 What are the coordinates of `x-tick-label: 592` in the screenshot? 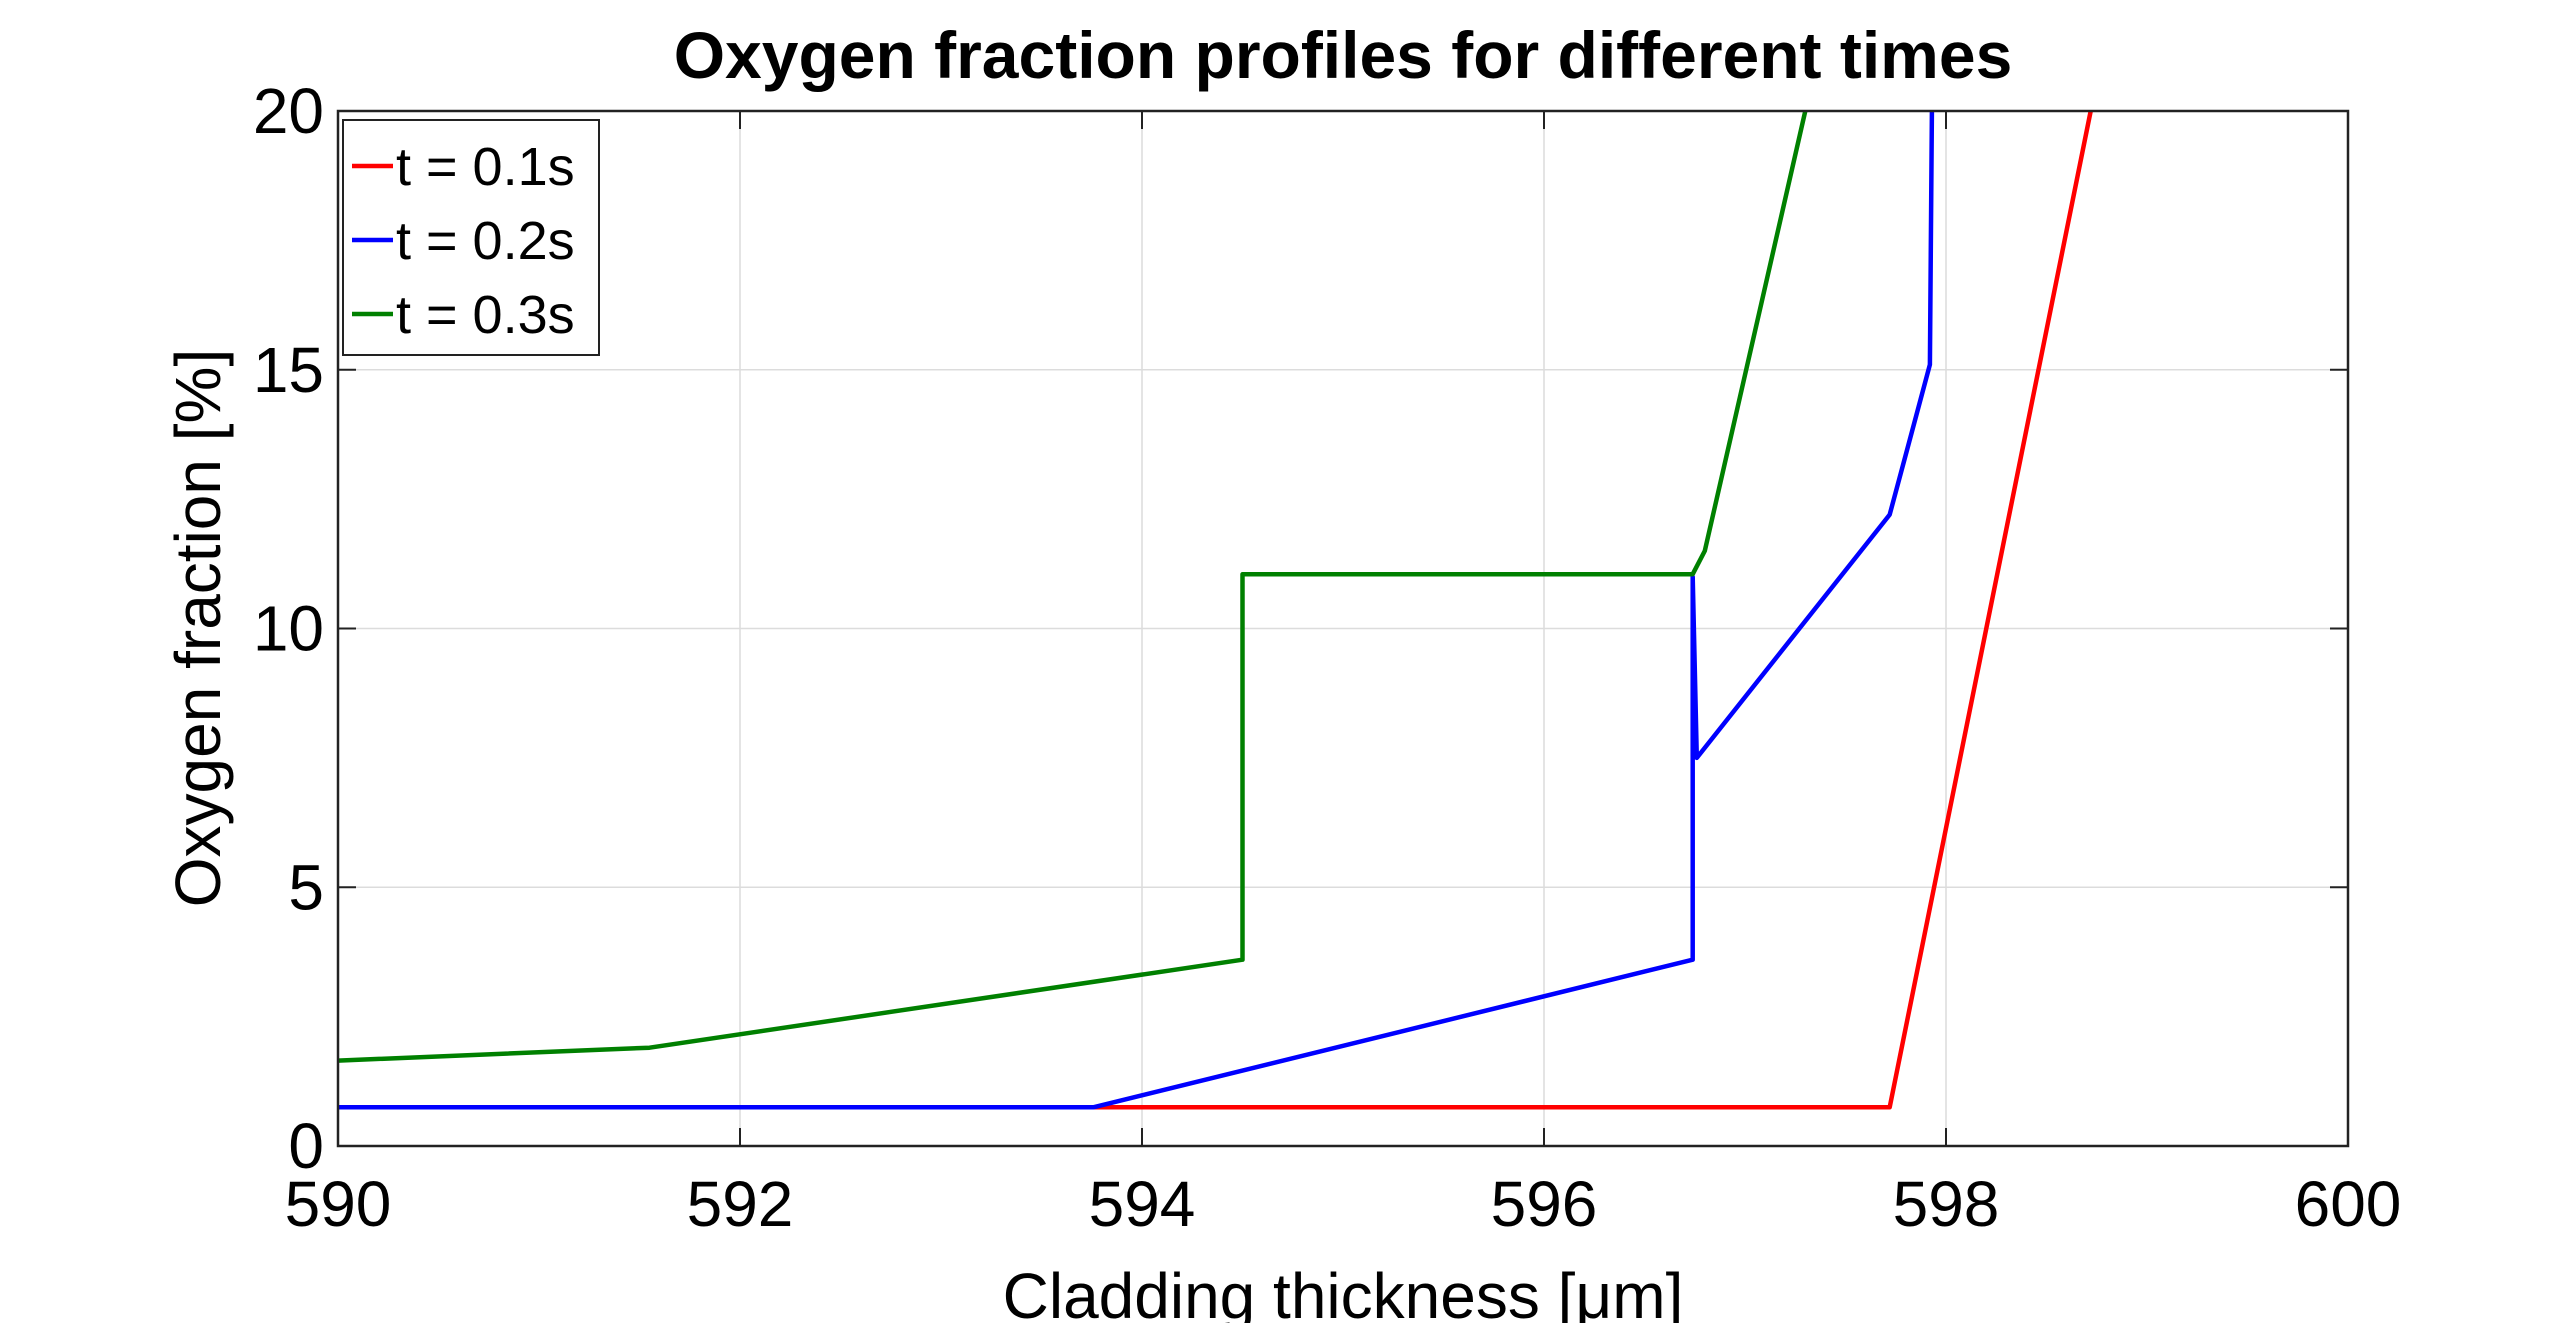 It's located at (740, 1204).